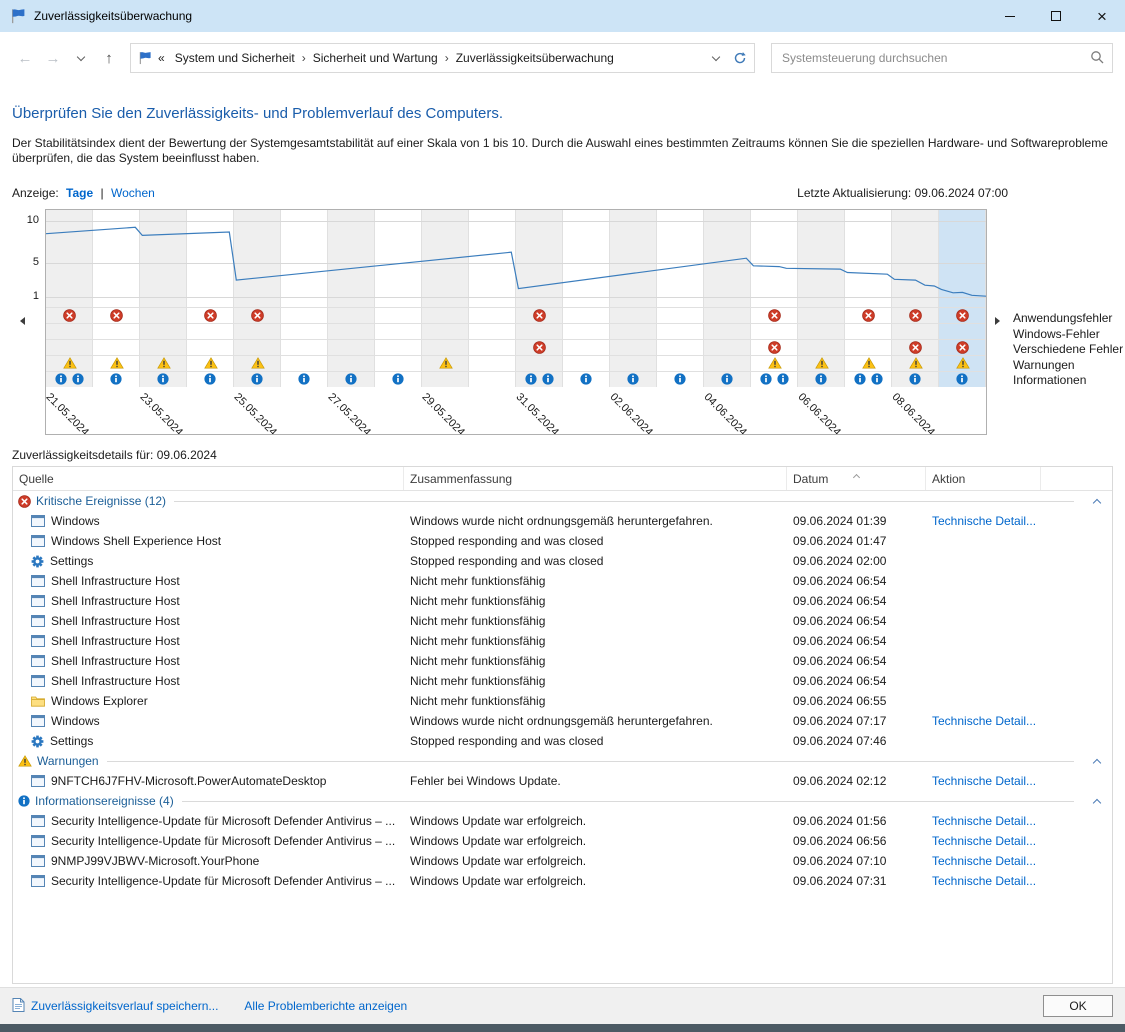 Image resolution: width=1125 pixels, height=1032 pixels. Describe the element at coordinates (740, 58) in the screenshot. I see `refresh-button` at that location.